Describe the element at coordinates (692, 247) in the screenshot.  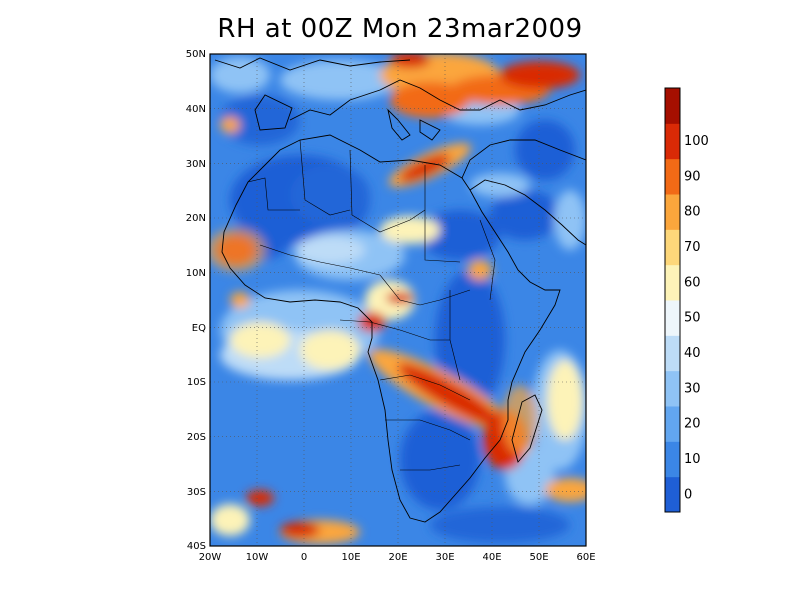
I see `colorbar-label: 70` at that location.